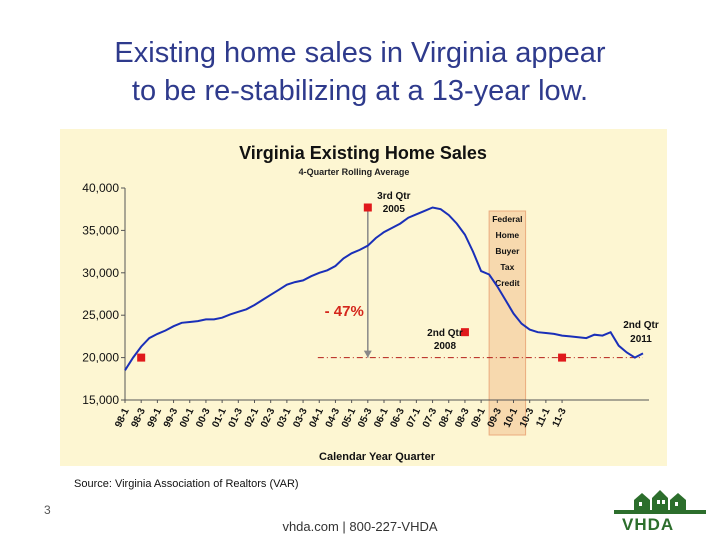 The width and height of the screenshot is (720, 540). What do you see at coordinates (507, 219) in the screenshot?
I see `band-label-line: Federal` at bounding box center [507, 219].